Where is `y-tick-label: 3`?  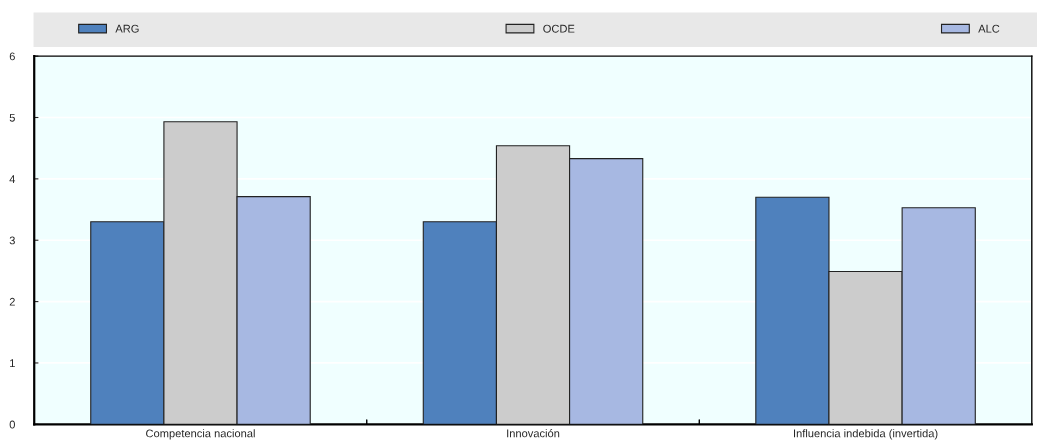 y-tick-label: 3 is located at coordinates (12, 240).